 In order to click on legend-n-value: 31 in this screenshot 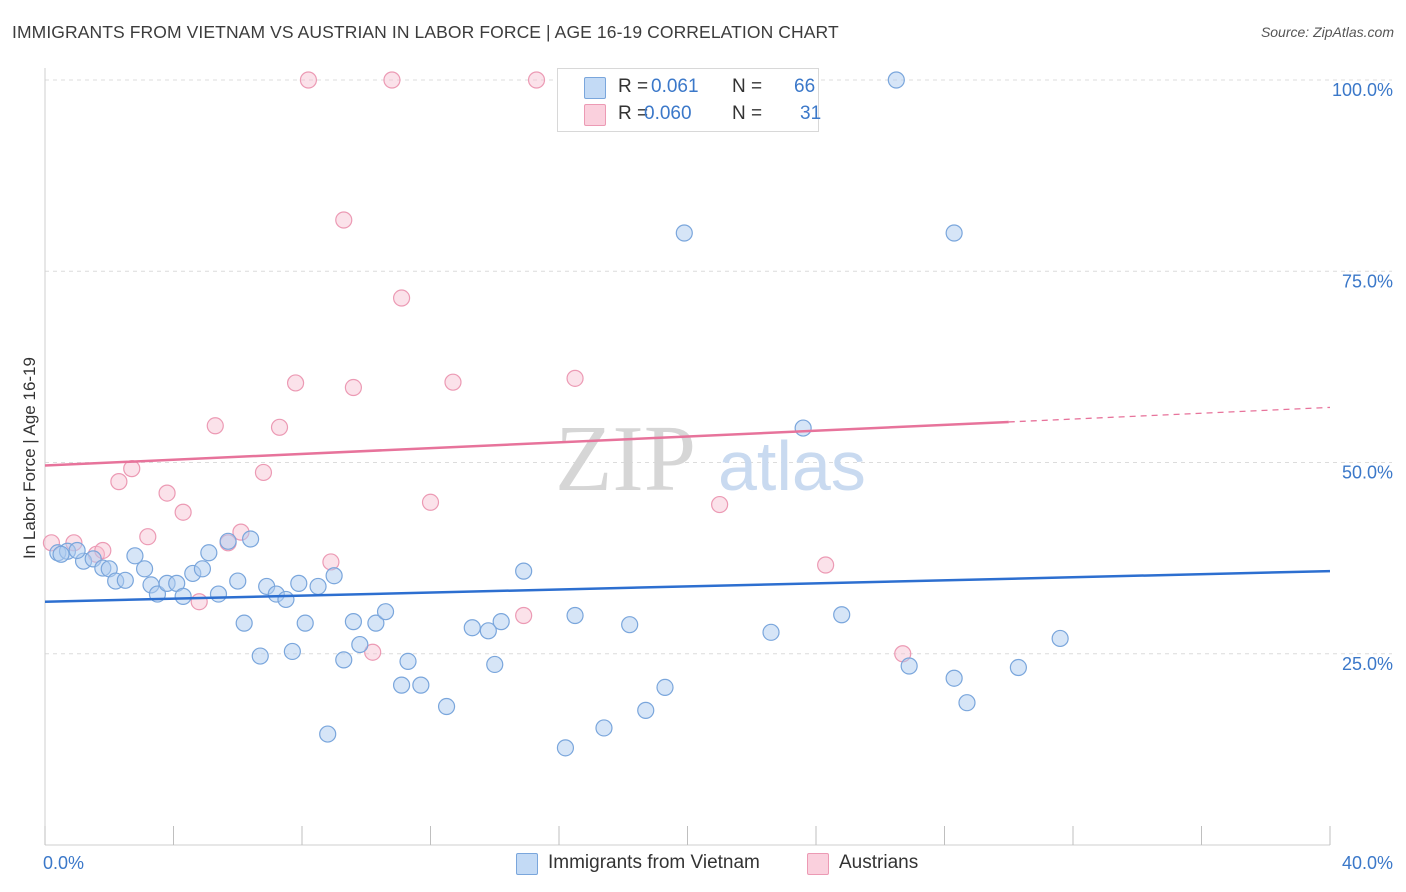, I will do `click(811, 113)`.